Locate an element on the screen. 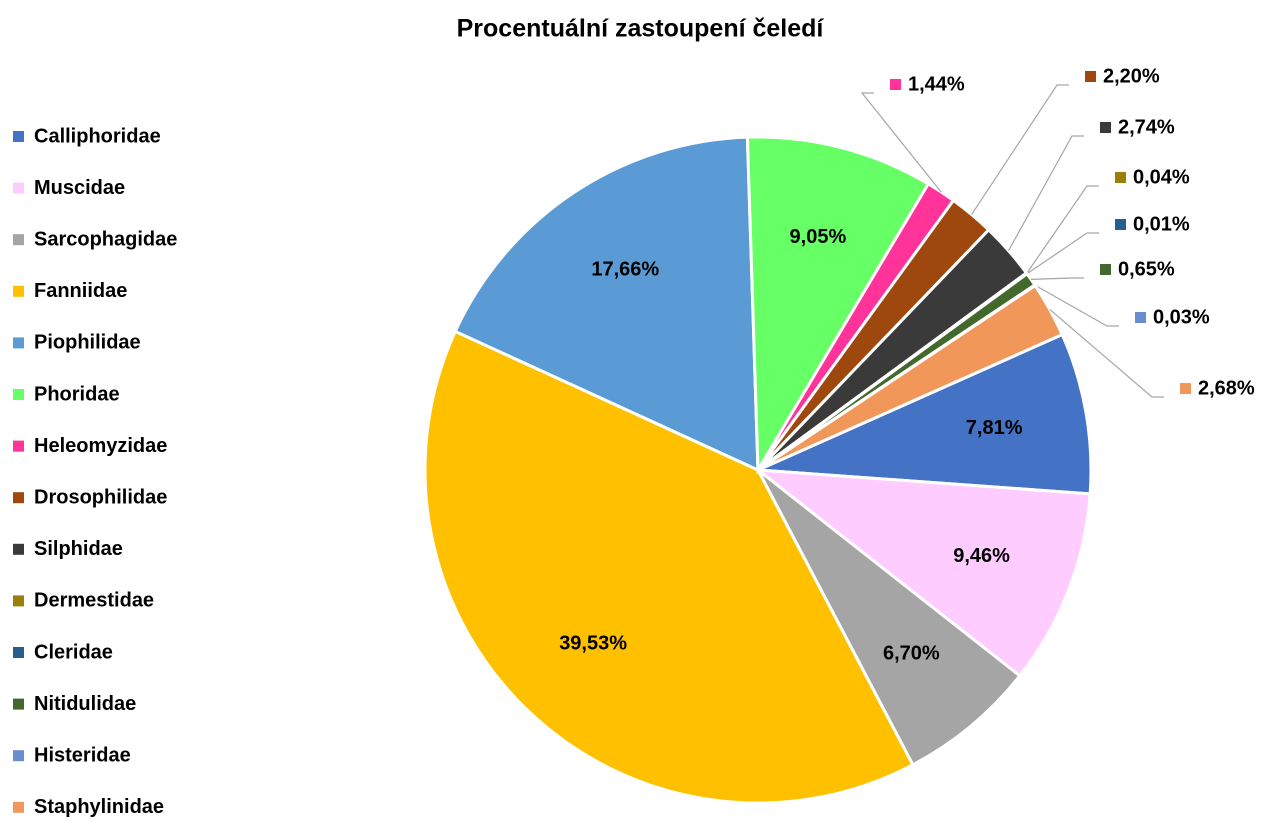  legend-label: Heleomyzidae is located at coordinates (100, 446).